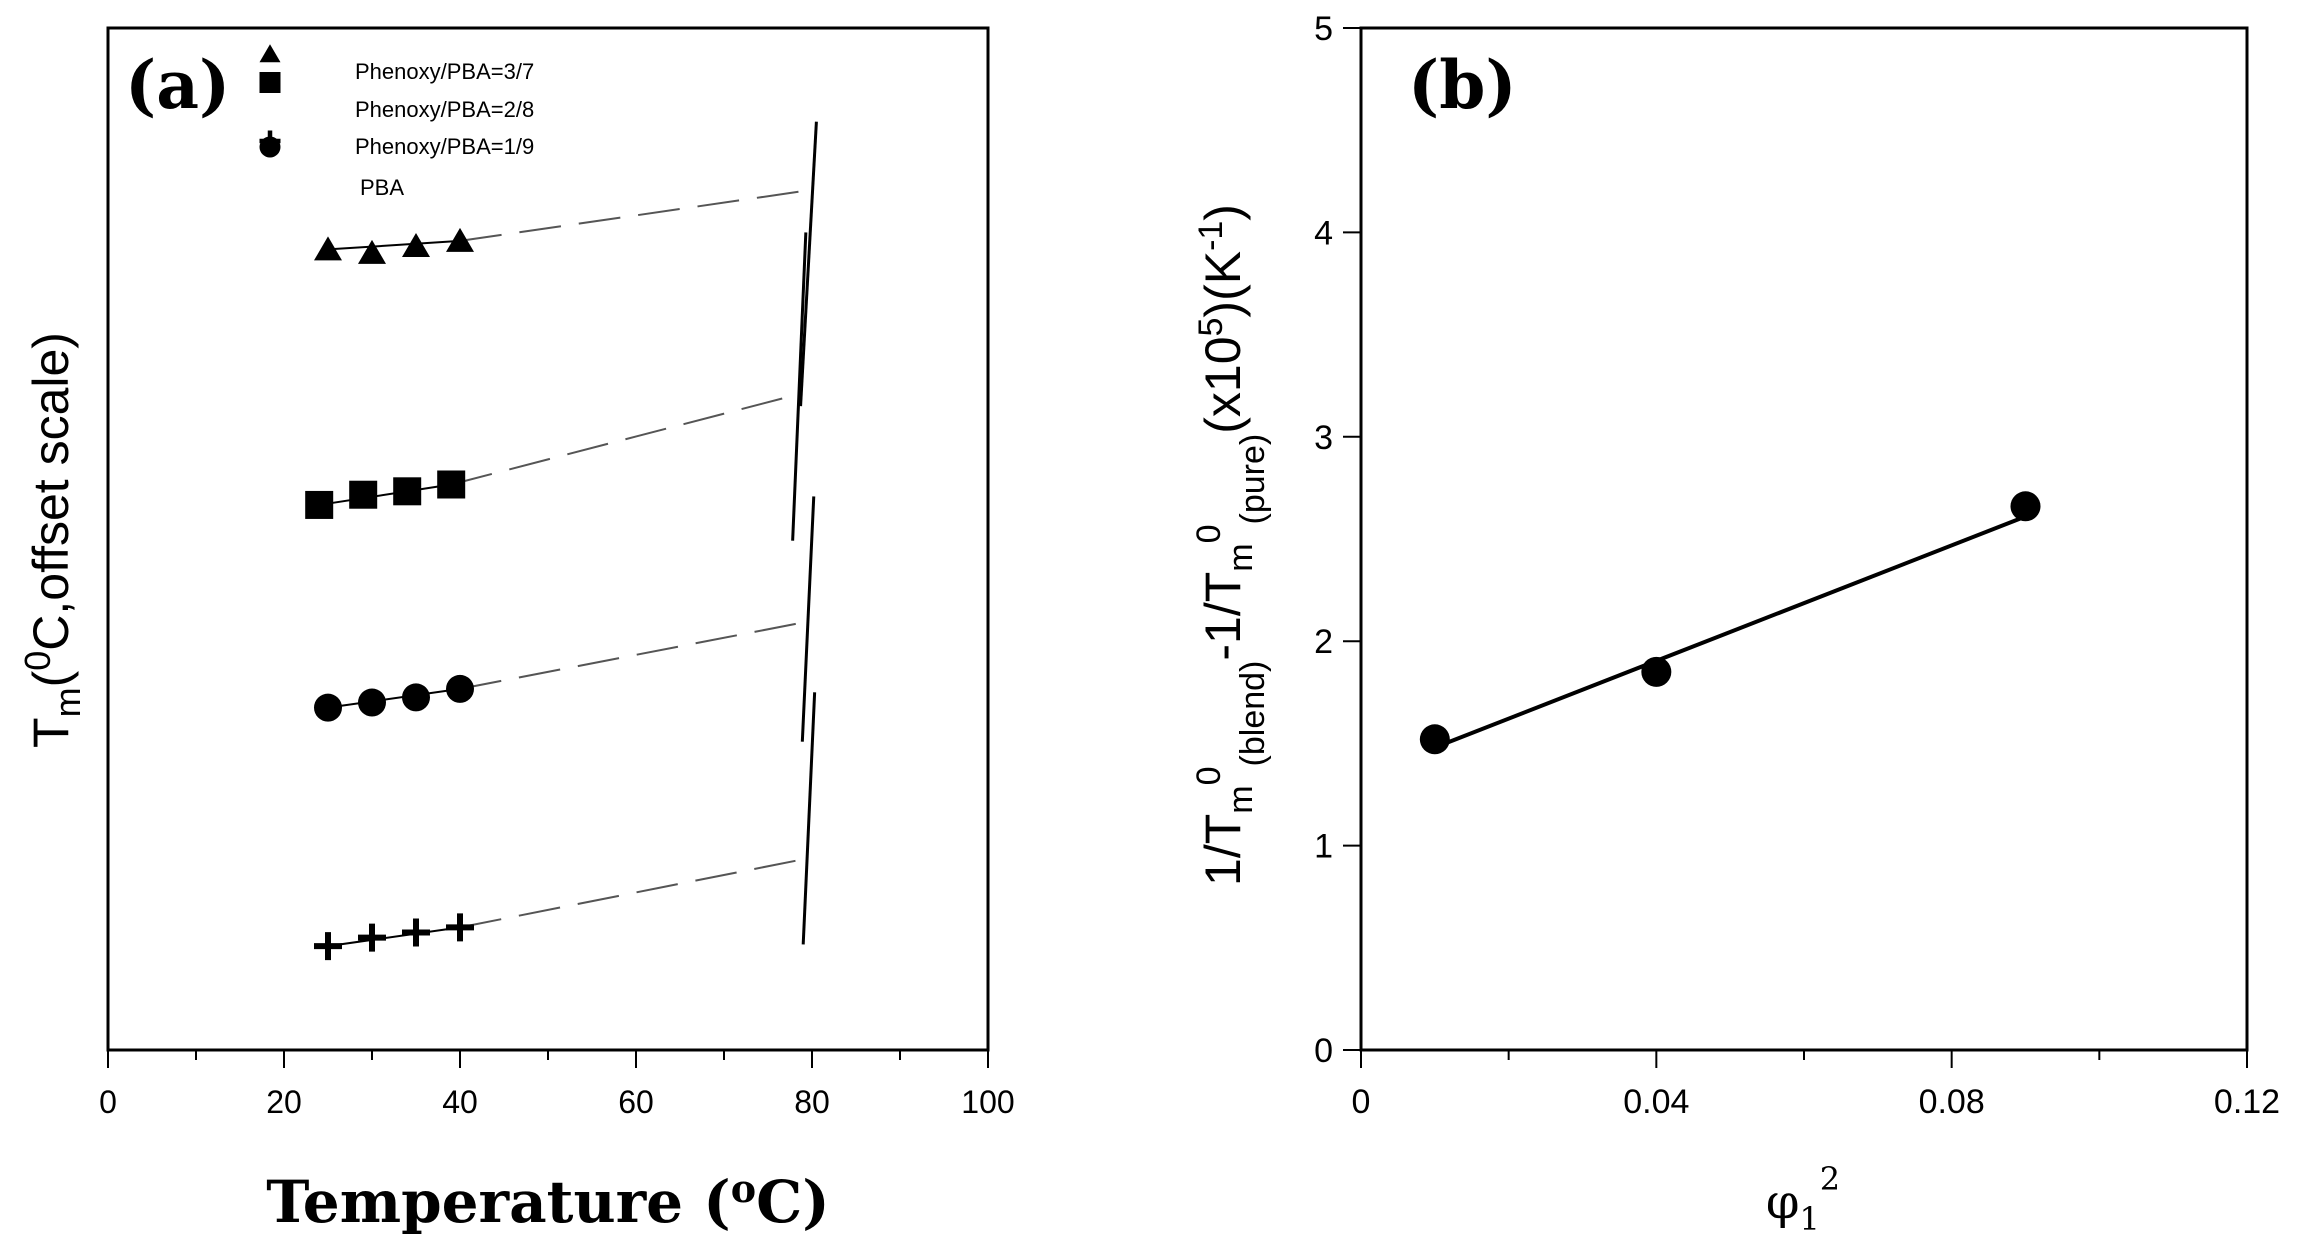 The height and width of the screenshot is (1251, 2300). I want to click on panel-b-fit-line, so click(1730, 632).